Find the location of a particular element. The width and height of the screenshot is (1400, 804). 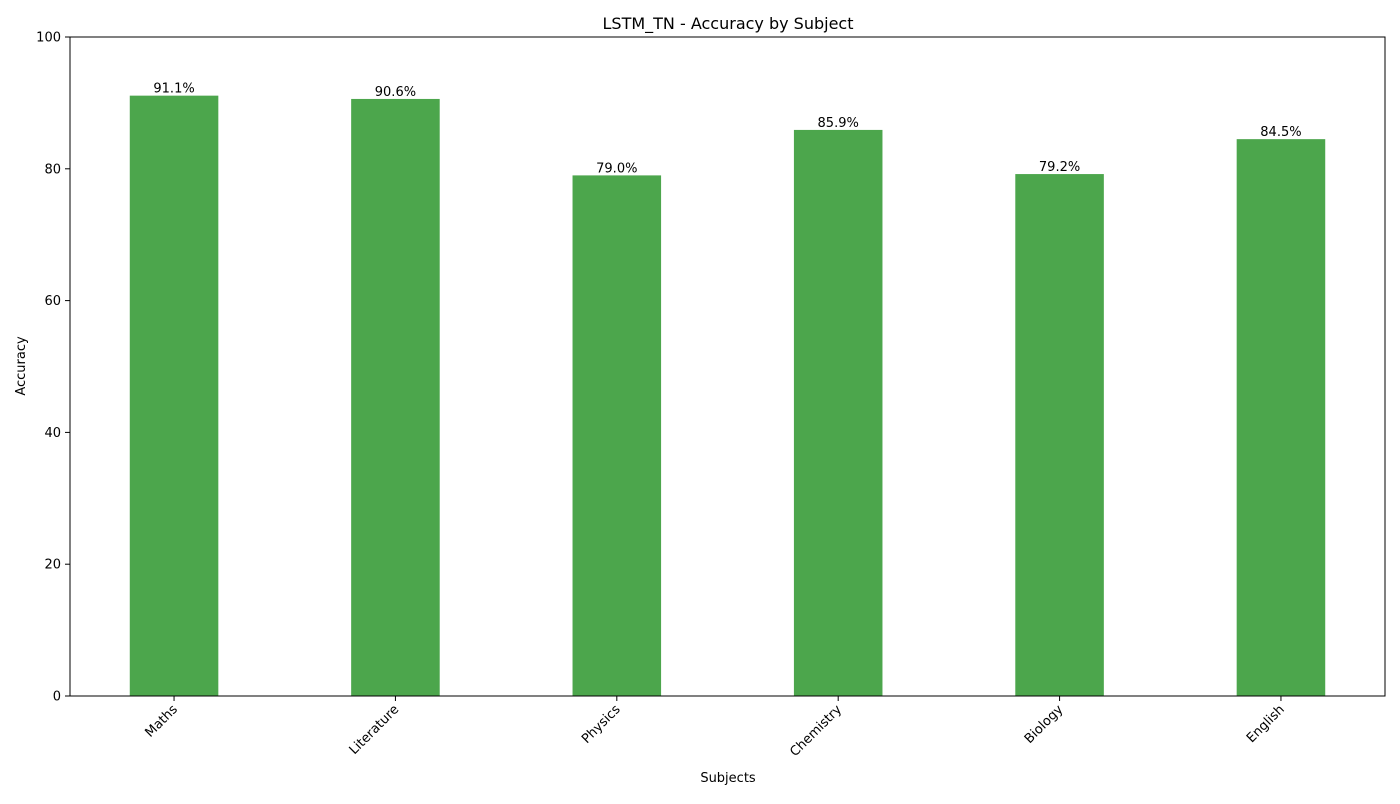

y-axis-label: Accuracy is located at coordinates (21, 366).